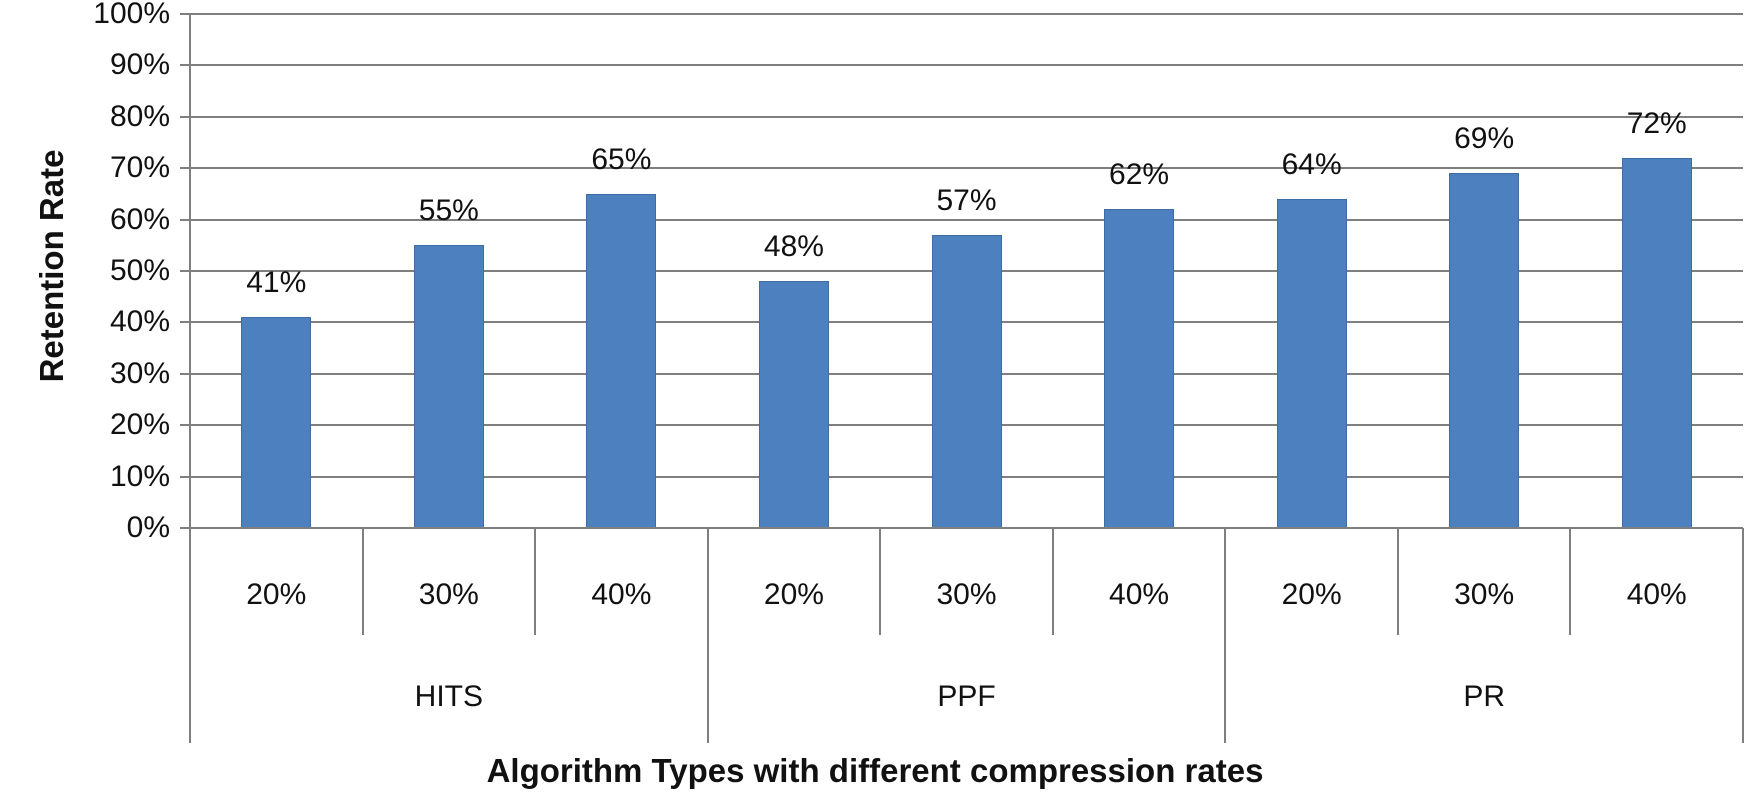  Describe the element at coordinates (1656, 123) in the screenshot. I see `bar-value-label: 72%` at that location.